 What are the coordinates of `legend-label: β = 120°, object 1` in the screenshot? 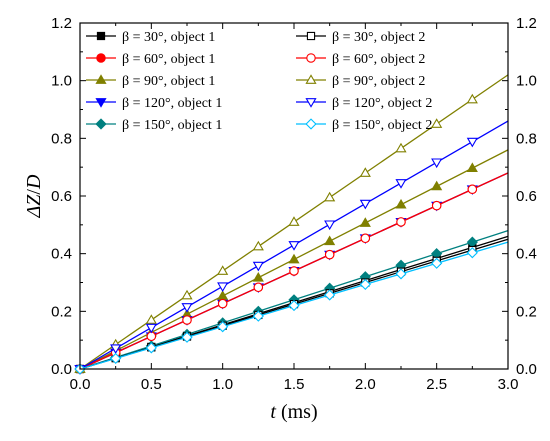 It's located at (172, 103).